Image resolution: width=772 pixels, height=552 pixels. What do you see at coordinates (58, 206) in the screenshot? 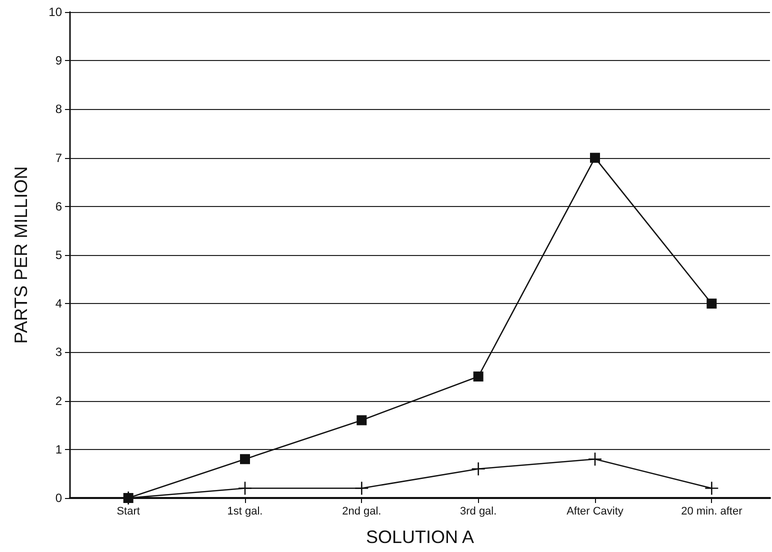
I see `y-tick-label: 6` at bounding box center [58, 206].